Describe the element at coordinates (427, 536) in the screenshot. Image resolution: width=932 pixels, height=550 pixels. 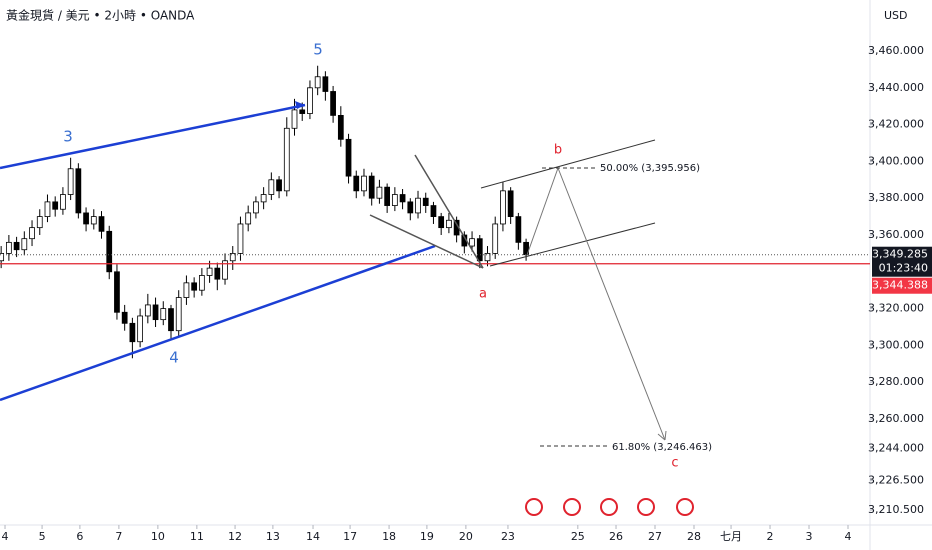
I see `x-tick-label: 19` at that location.